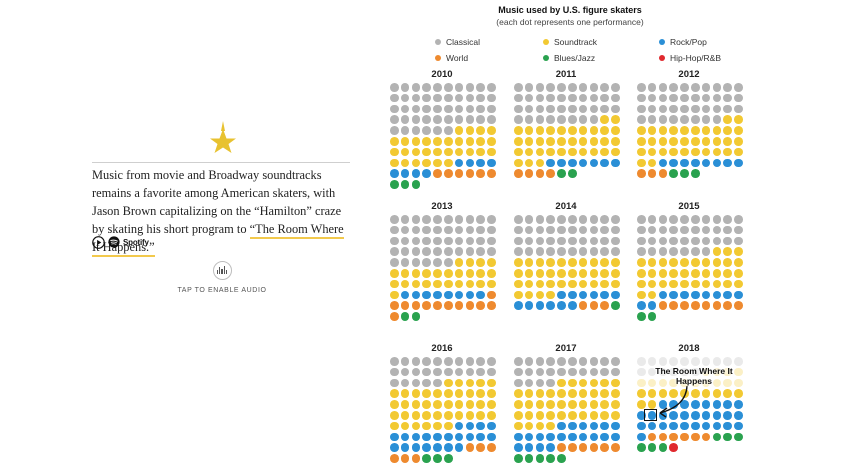 The height and width of the screenshot is (467, 860). I want to click on panel-year: 2015, so click(689, 206).